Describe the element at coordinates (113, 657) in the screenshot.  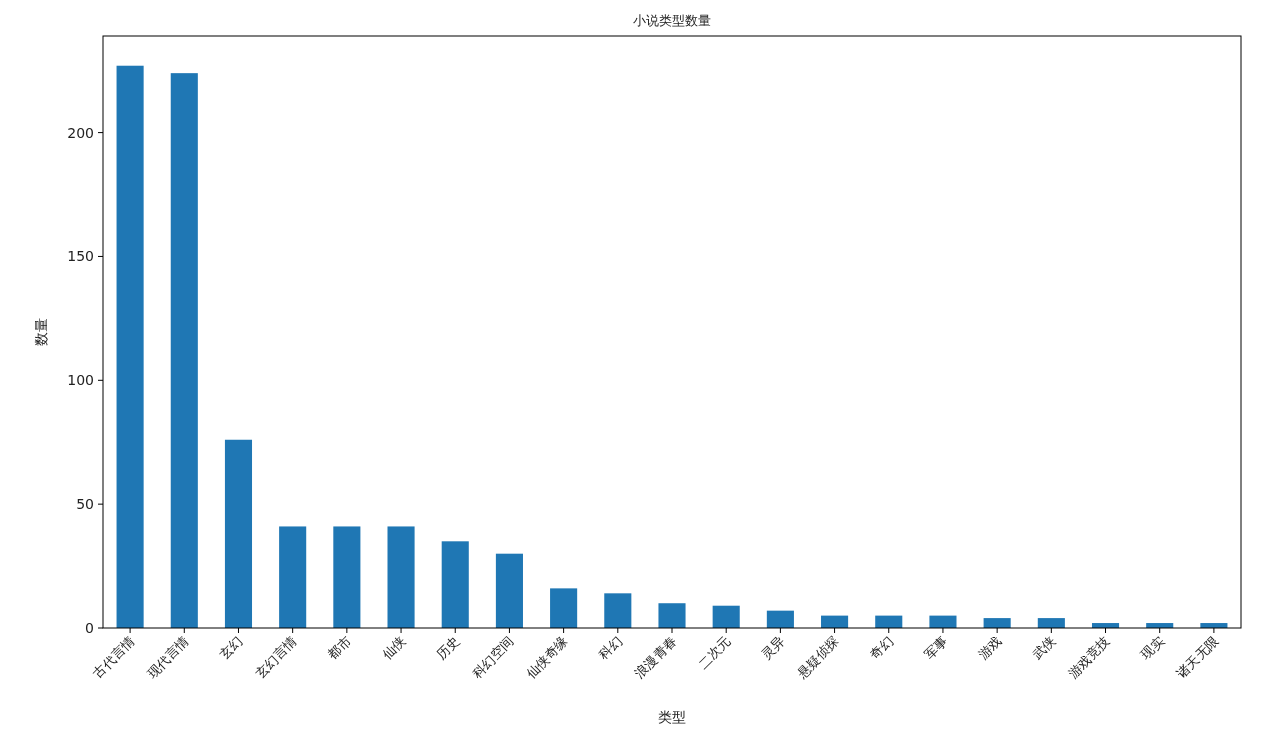
I see `x-tick-label: 古代言情` at that location.